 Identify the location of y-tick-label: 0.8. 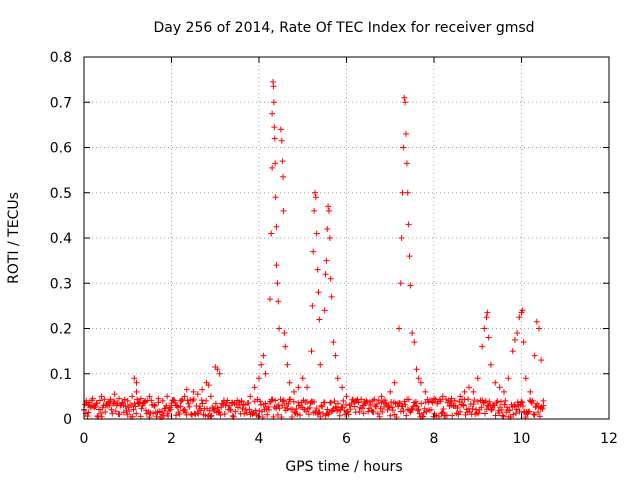
(61, 58).